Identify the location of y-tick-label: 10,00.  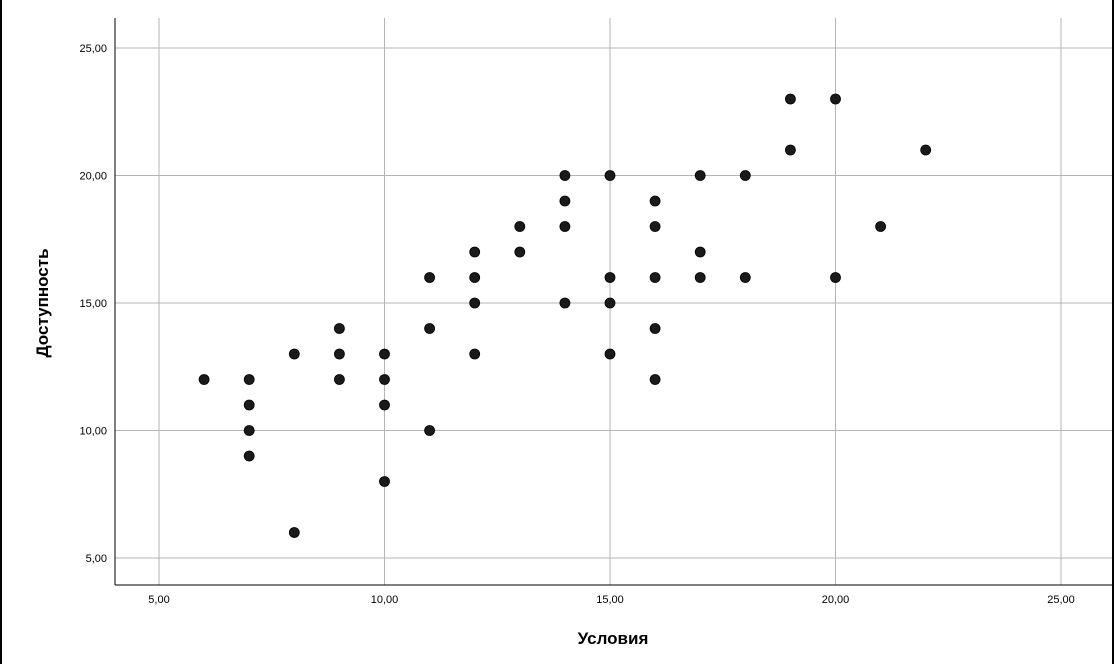
(93, 432).